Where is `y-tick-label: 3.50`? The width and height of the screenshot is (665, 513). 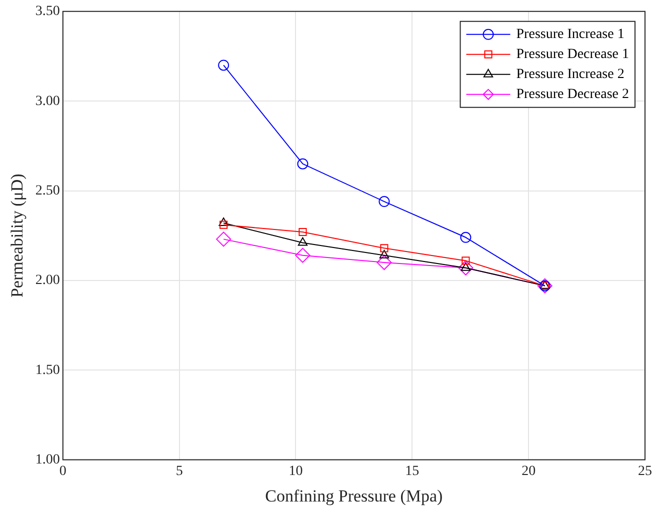 y-tick-label: 3.50 is located at coordinates (47, 12).